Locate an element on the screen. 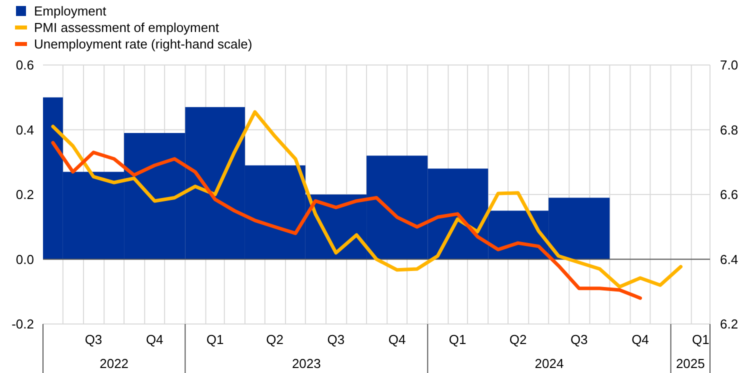  y2-tick-label: 6.8 is located at coordinates (729, 130).